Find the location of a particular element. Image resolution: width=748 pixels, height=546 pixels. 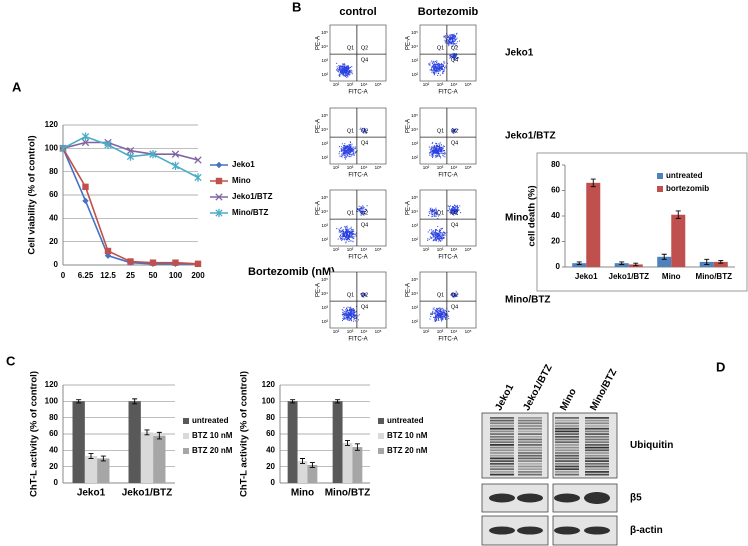

flow-tick: 10² is located at coordinates (324, 157).